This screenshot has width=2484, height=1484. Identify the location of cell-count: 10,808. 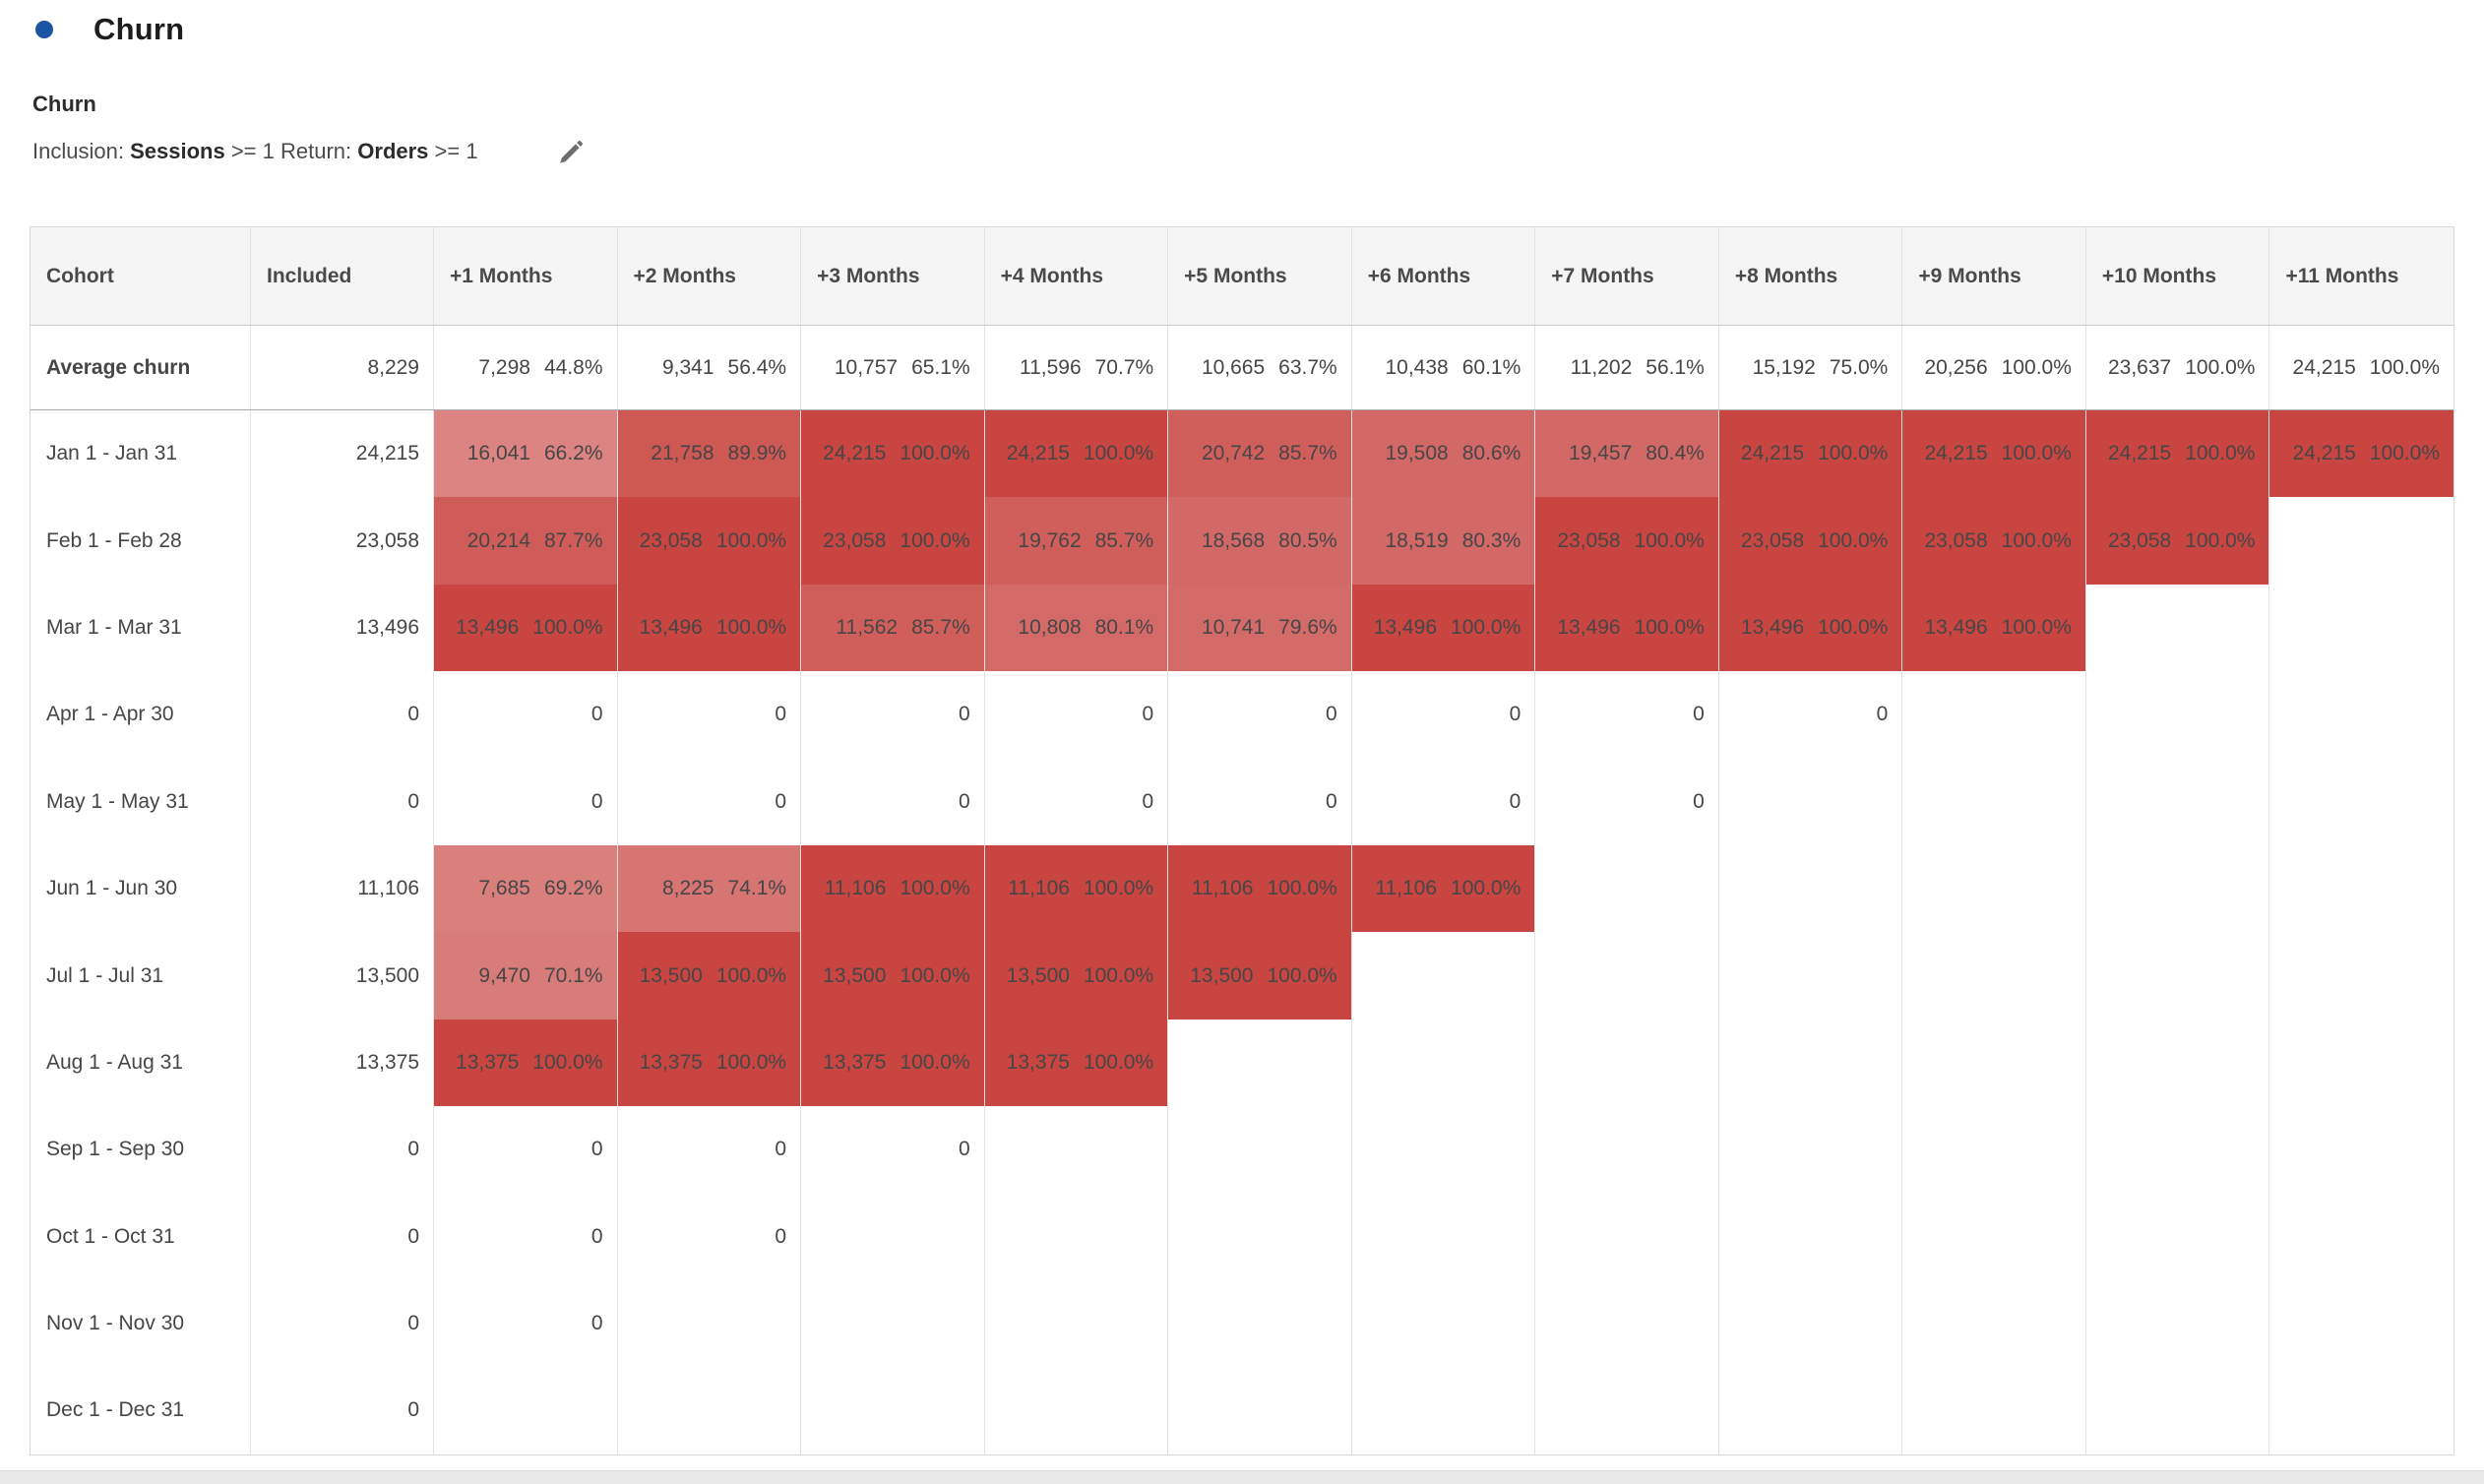
(1050, 627).